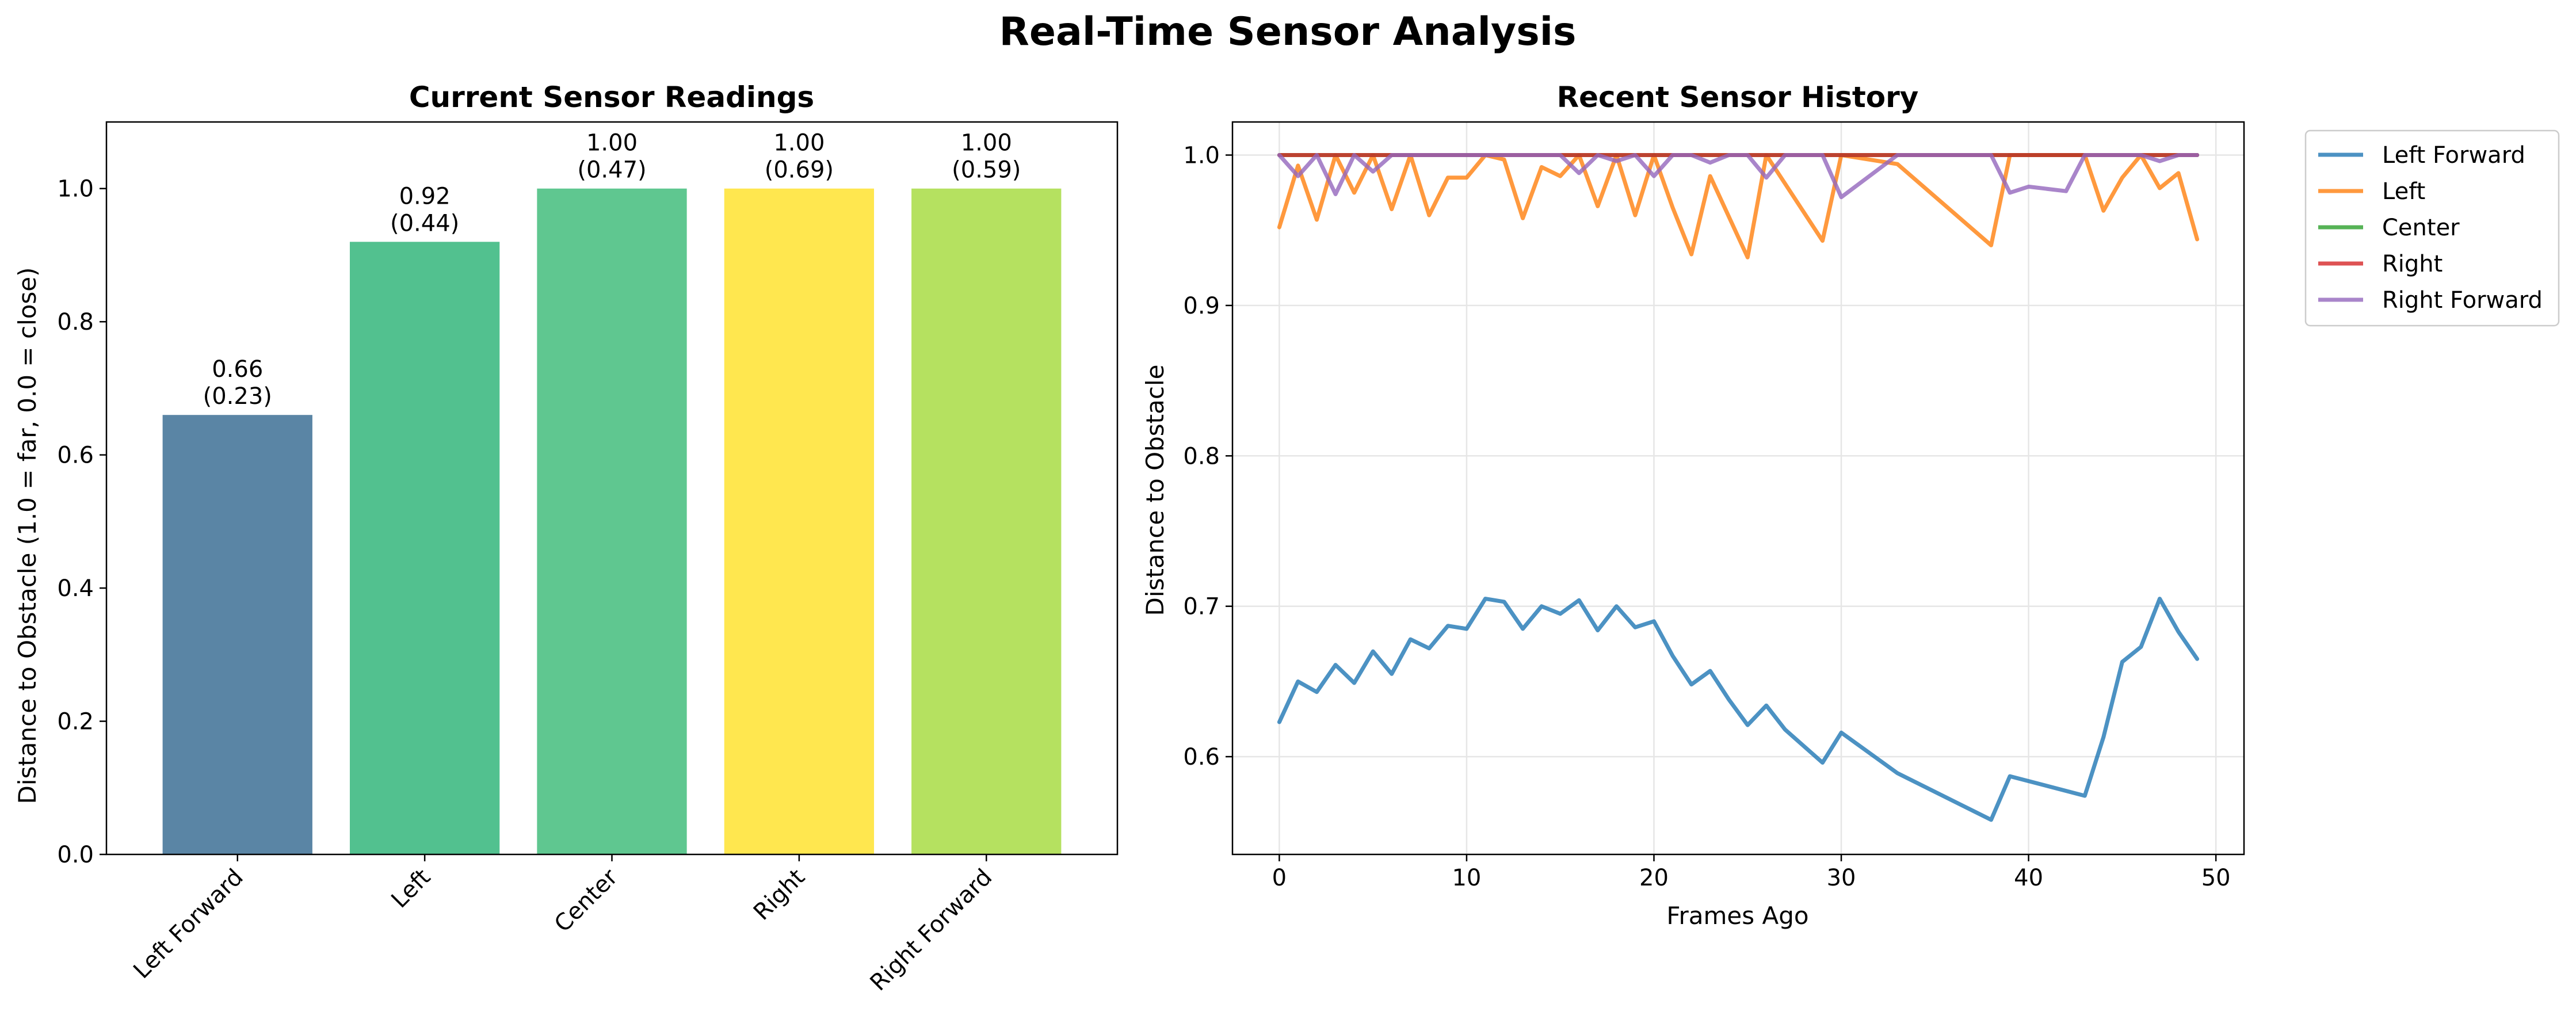  Describe the element at coordinates (1201, 757) in the screenshot. I see `y-tick-label-0: 0.6` at that location.